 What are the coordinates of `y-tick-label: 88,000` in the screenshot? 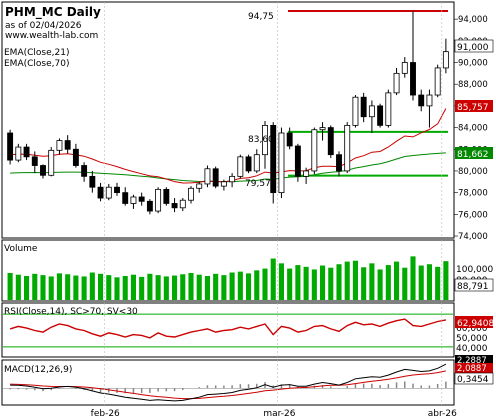 It's located at (473, 85).